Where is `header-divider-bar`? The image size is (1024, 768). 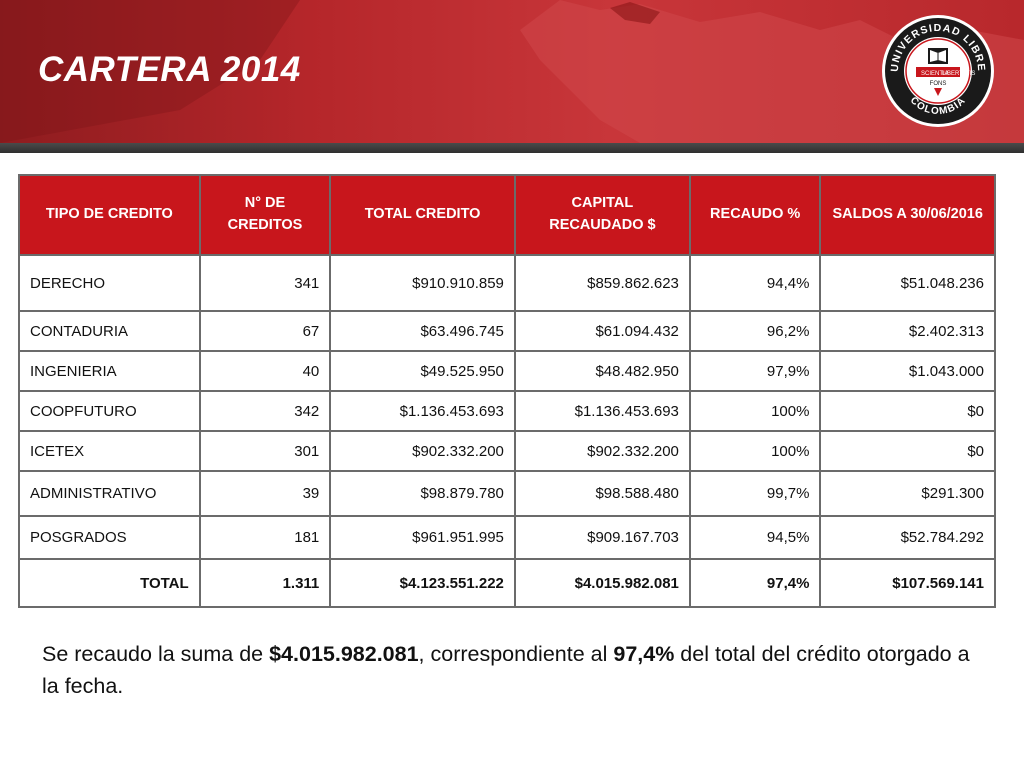
header-divider-bar is located at coordinates (512, 148).